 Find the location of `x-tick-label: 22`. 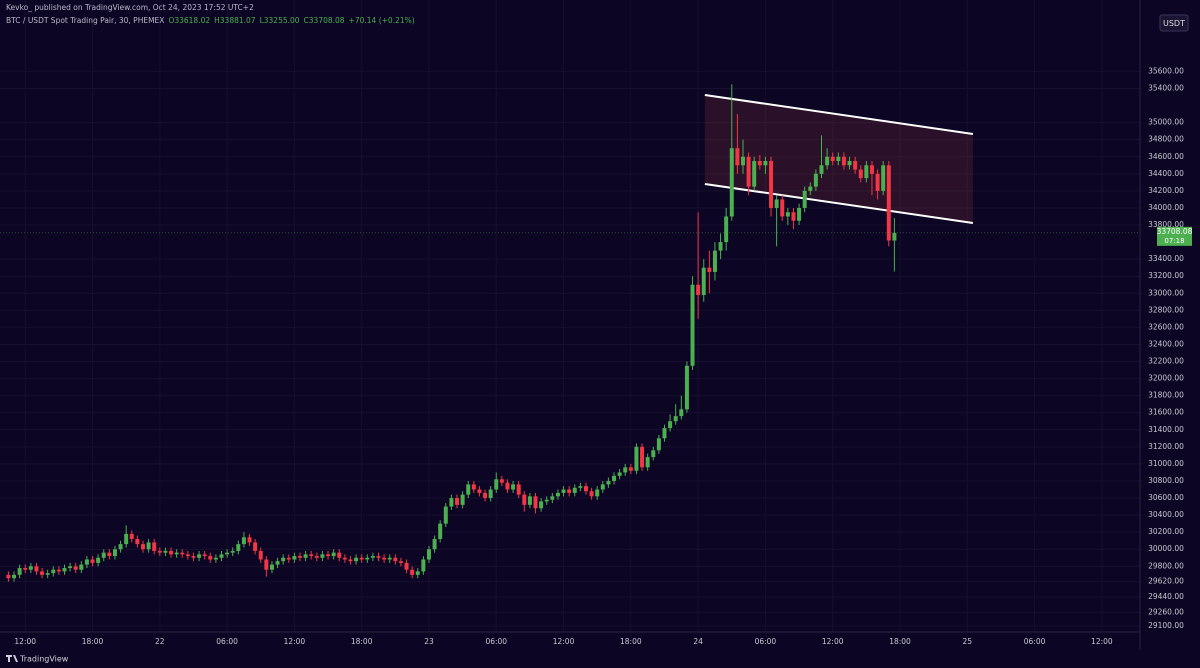

x-tick-label: 22 is located at coordinates (160, 641).